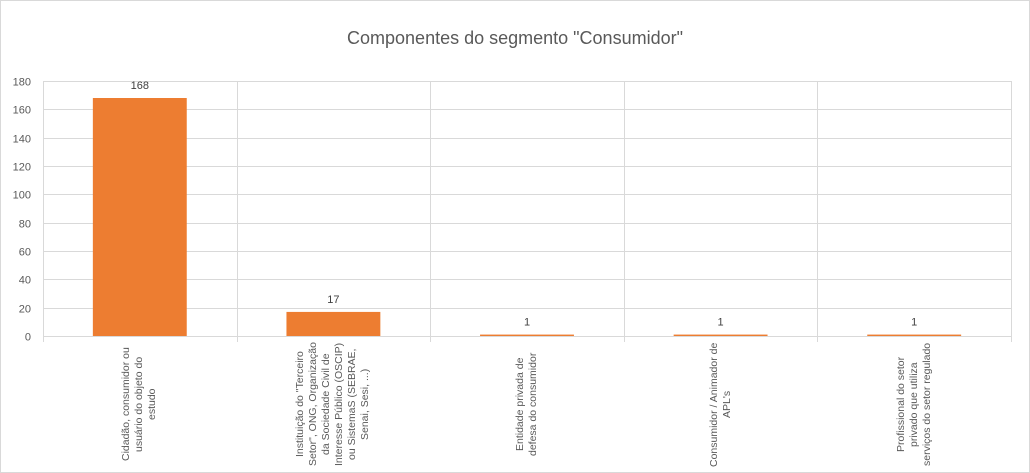 The image size is (1030, 473). I want to click on y-tick-label: 0, so click(28, 338).